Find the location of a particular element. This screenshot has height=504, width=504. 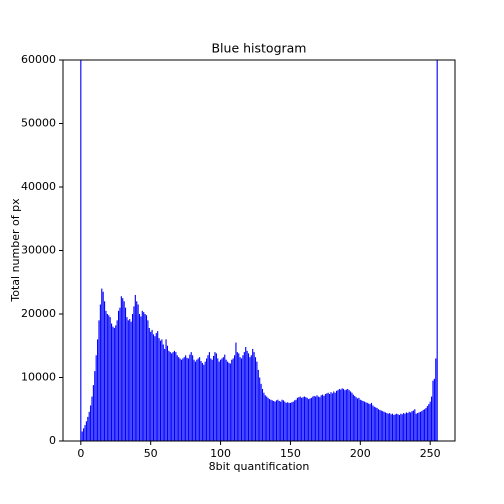

x-tick-label: 50 is located at coordinates (151, 453).